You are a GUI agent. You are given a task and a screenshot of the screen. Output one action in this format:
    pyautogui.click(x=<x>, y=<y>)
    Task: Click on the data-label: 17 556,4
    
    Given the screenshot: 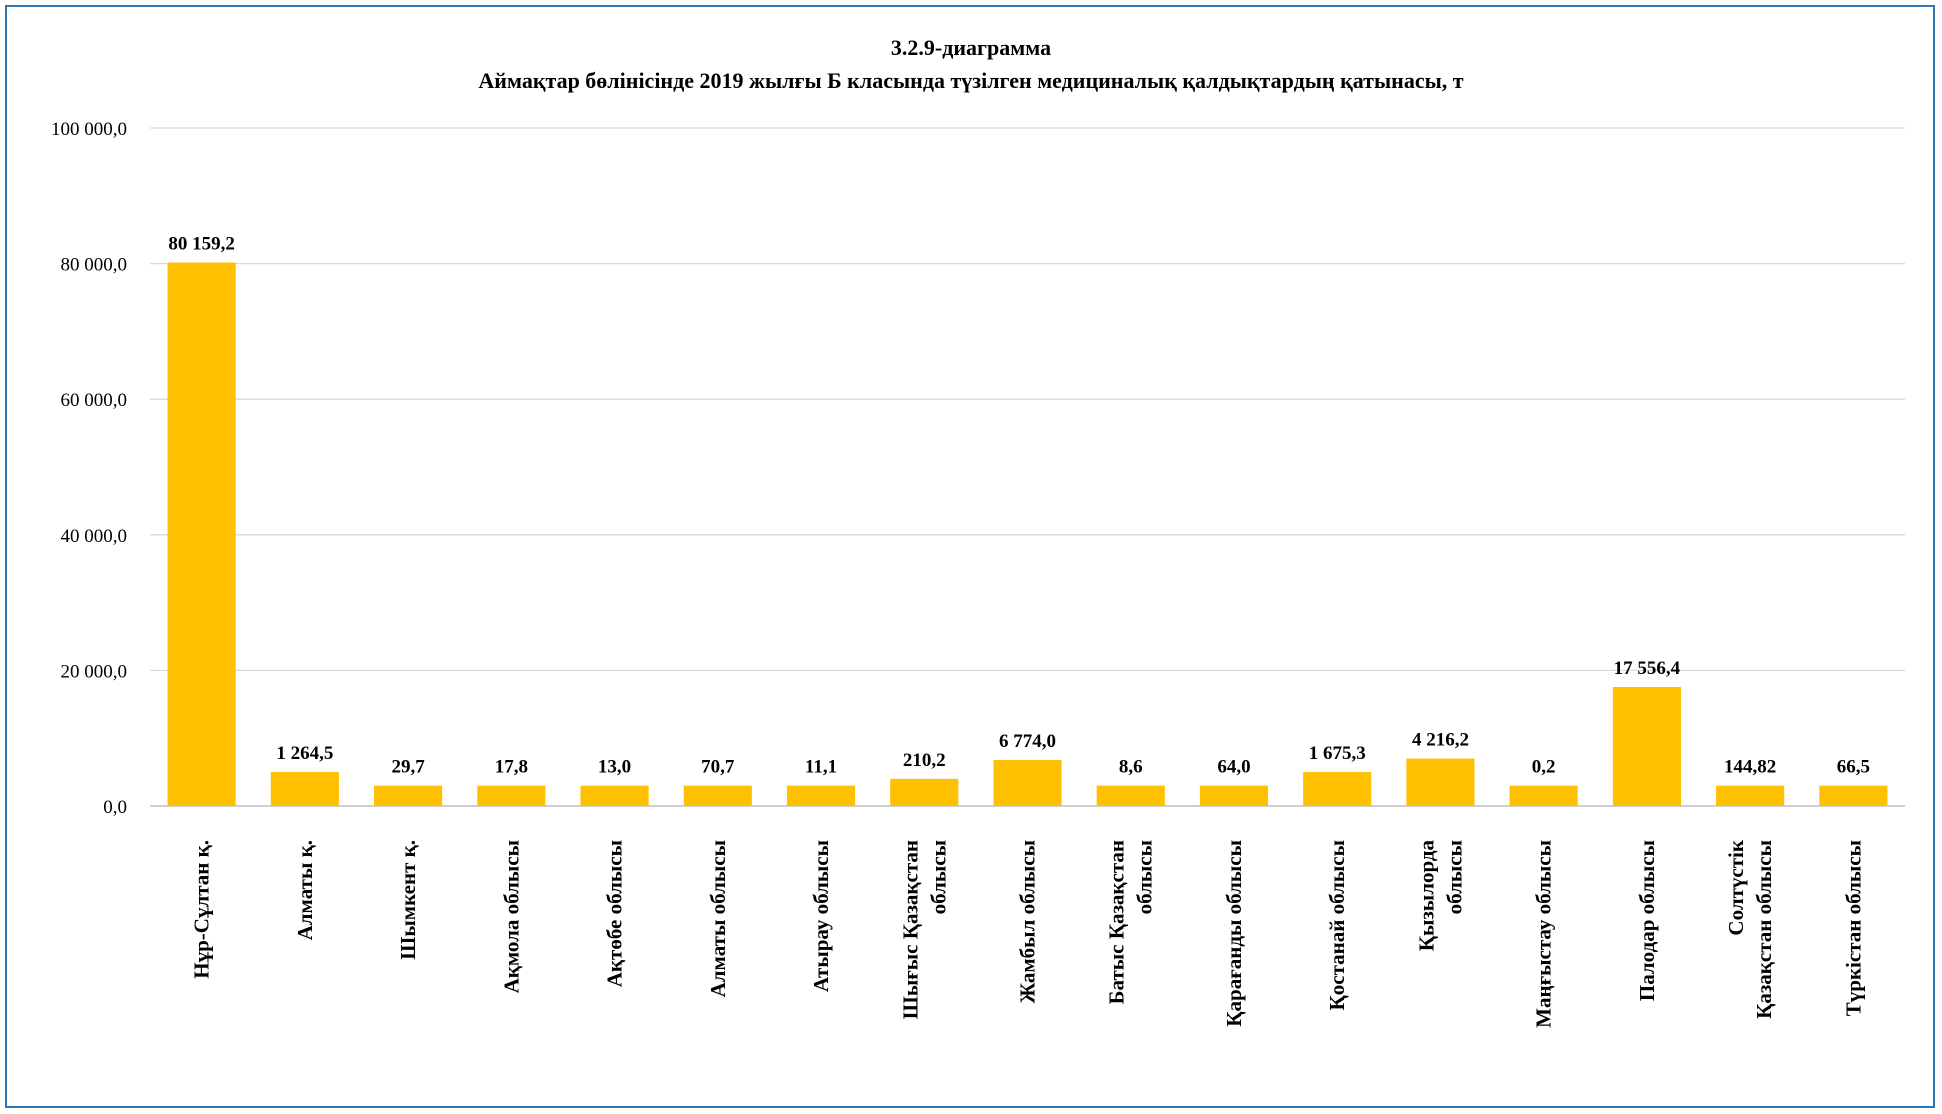 What is the action you would take?
    pyautogui.click(x=1647, y=668)
    